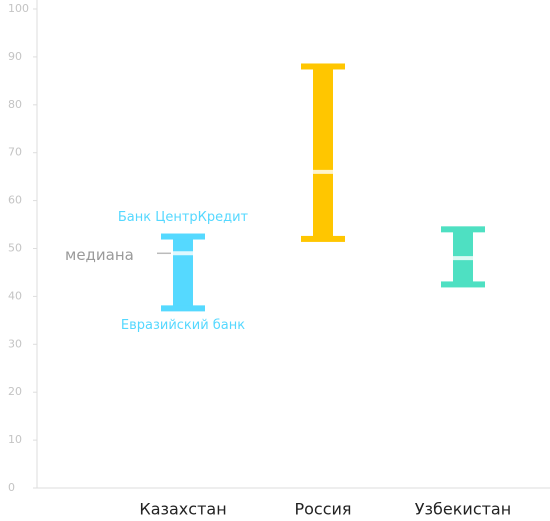 This screenshot has height=521, width=550. What do you see at coordinates (18, 8) in the screenshot?
I see `y-tick-label: 100` at bounding box center [18, 8].